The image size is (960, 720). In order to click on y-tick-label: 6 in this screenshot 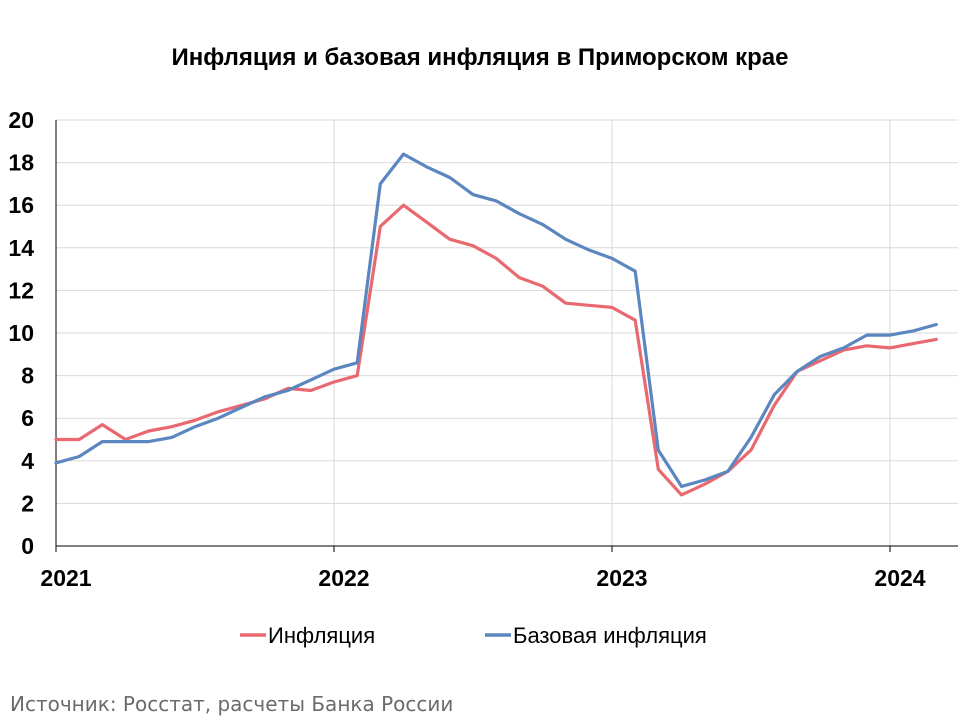, I will do `click(27, 418)`.